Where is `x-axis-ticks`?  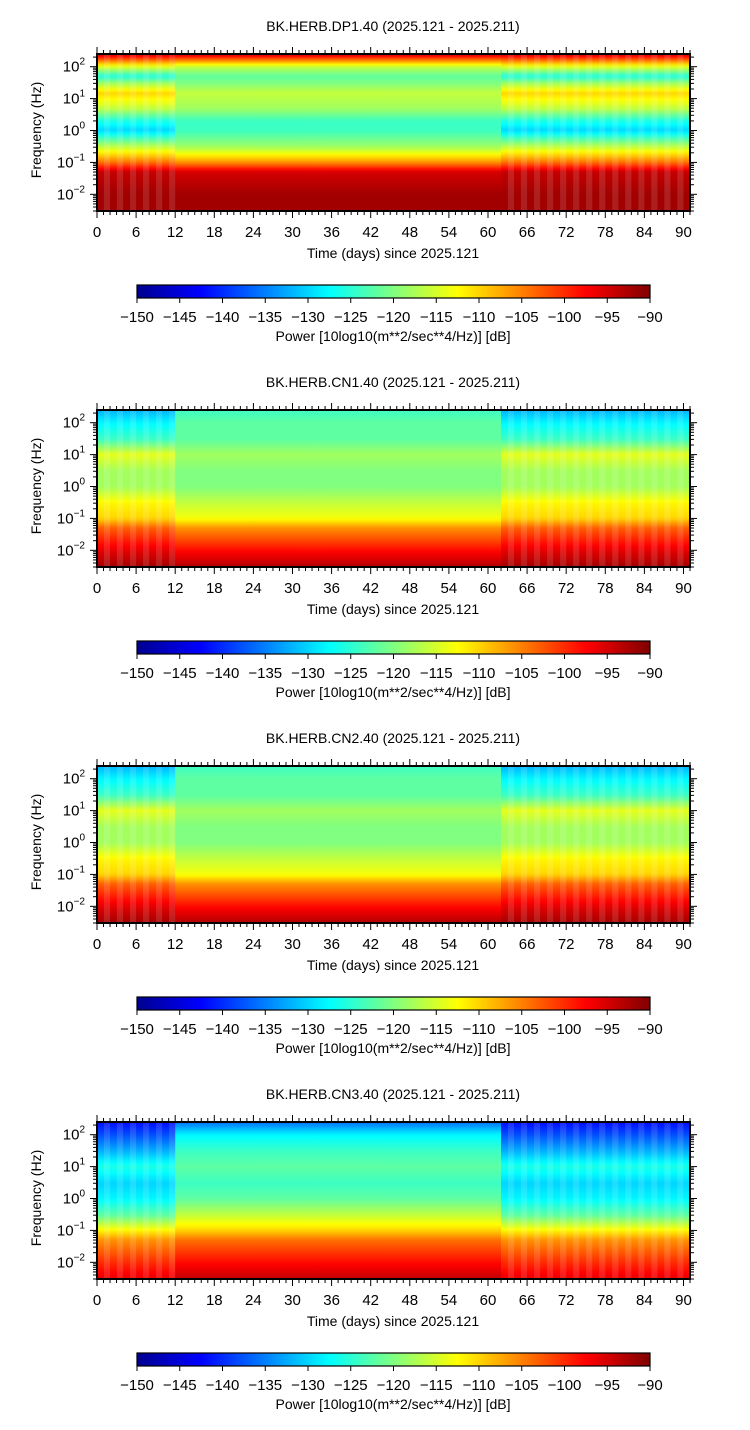 x-axis-ticks is located at coordinates (393, 132).